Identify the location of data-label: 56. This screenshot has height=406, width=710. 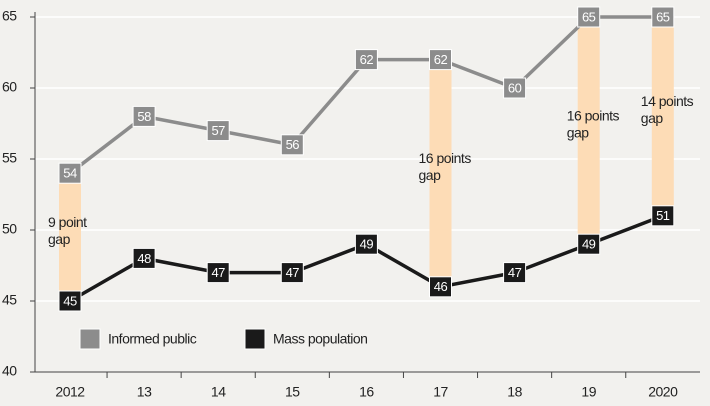
(293, 144).